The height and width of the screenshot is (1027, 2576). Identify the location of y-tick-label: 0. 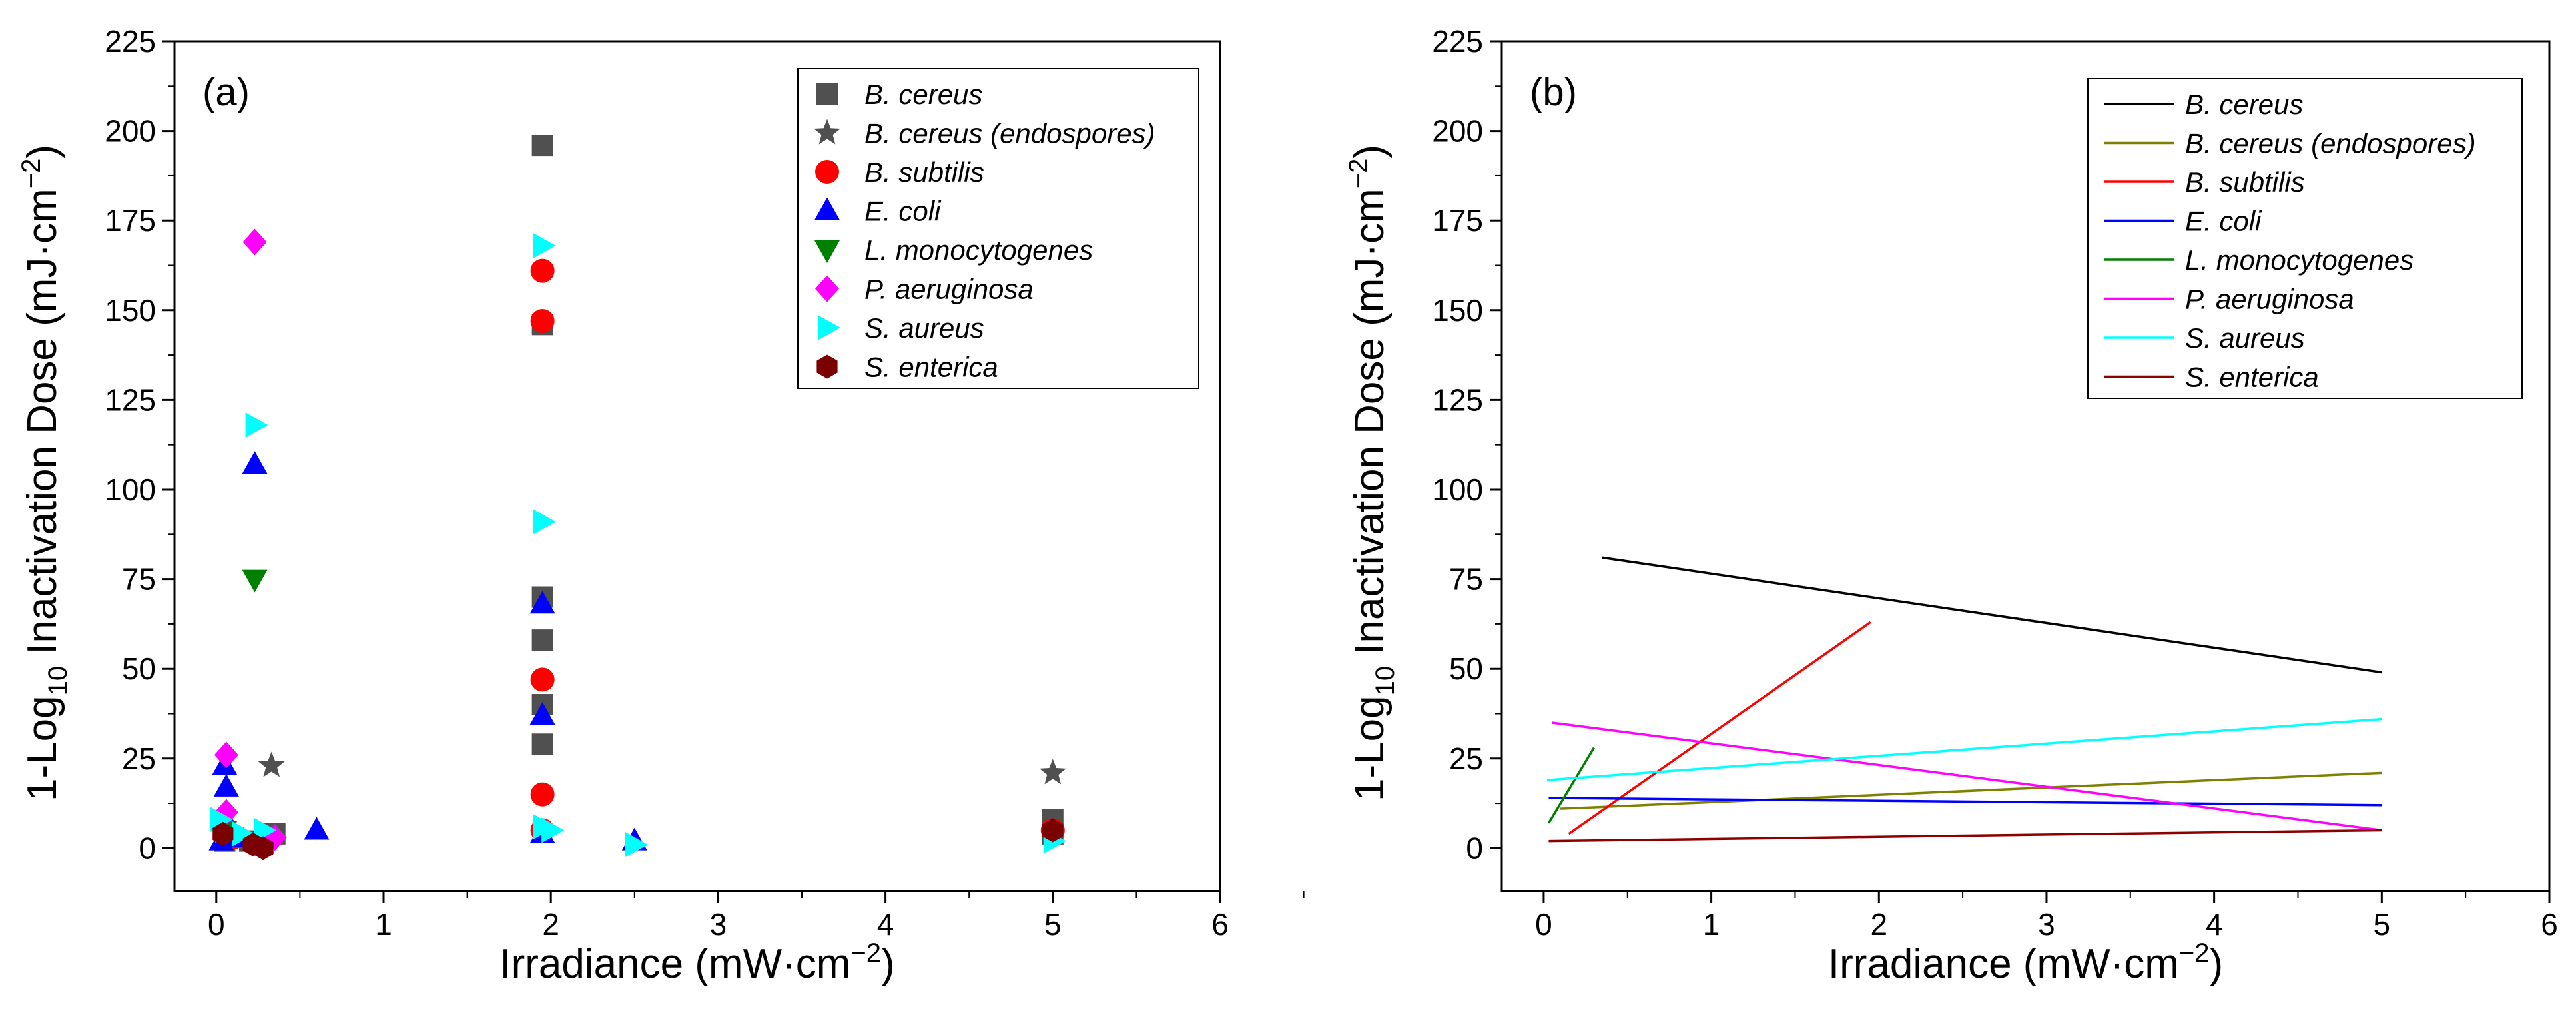
(1474, 848).